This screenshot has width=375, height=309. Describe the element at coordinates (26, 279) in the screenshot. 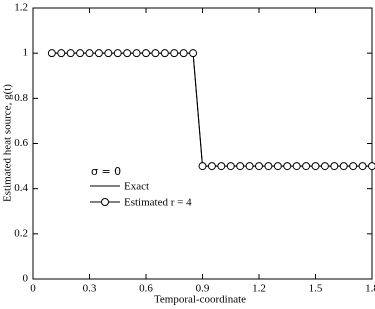

I see `y-tick-label: 0` at that location.